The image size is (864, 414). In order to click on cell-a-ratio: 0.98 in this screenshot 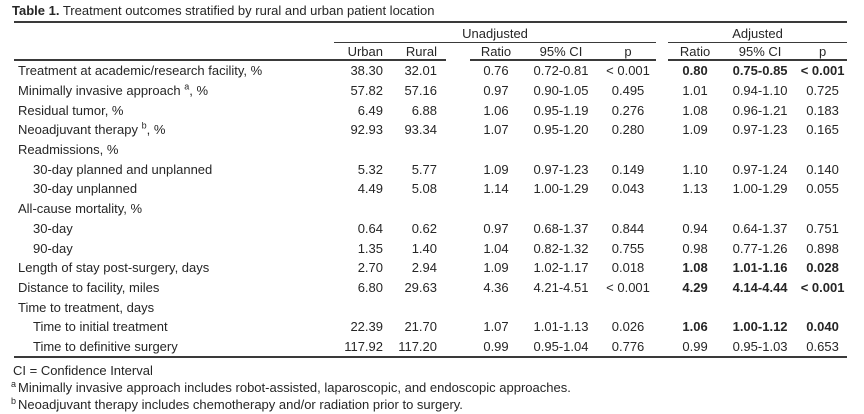, I will do `click(695, 248)`.